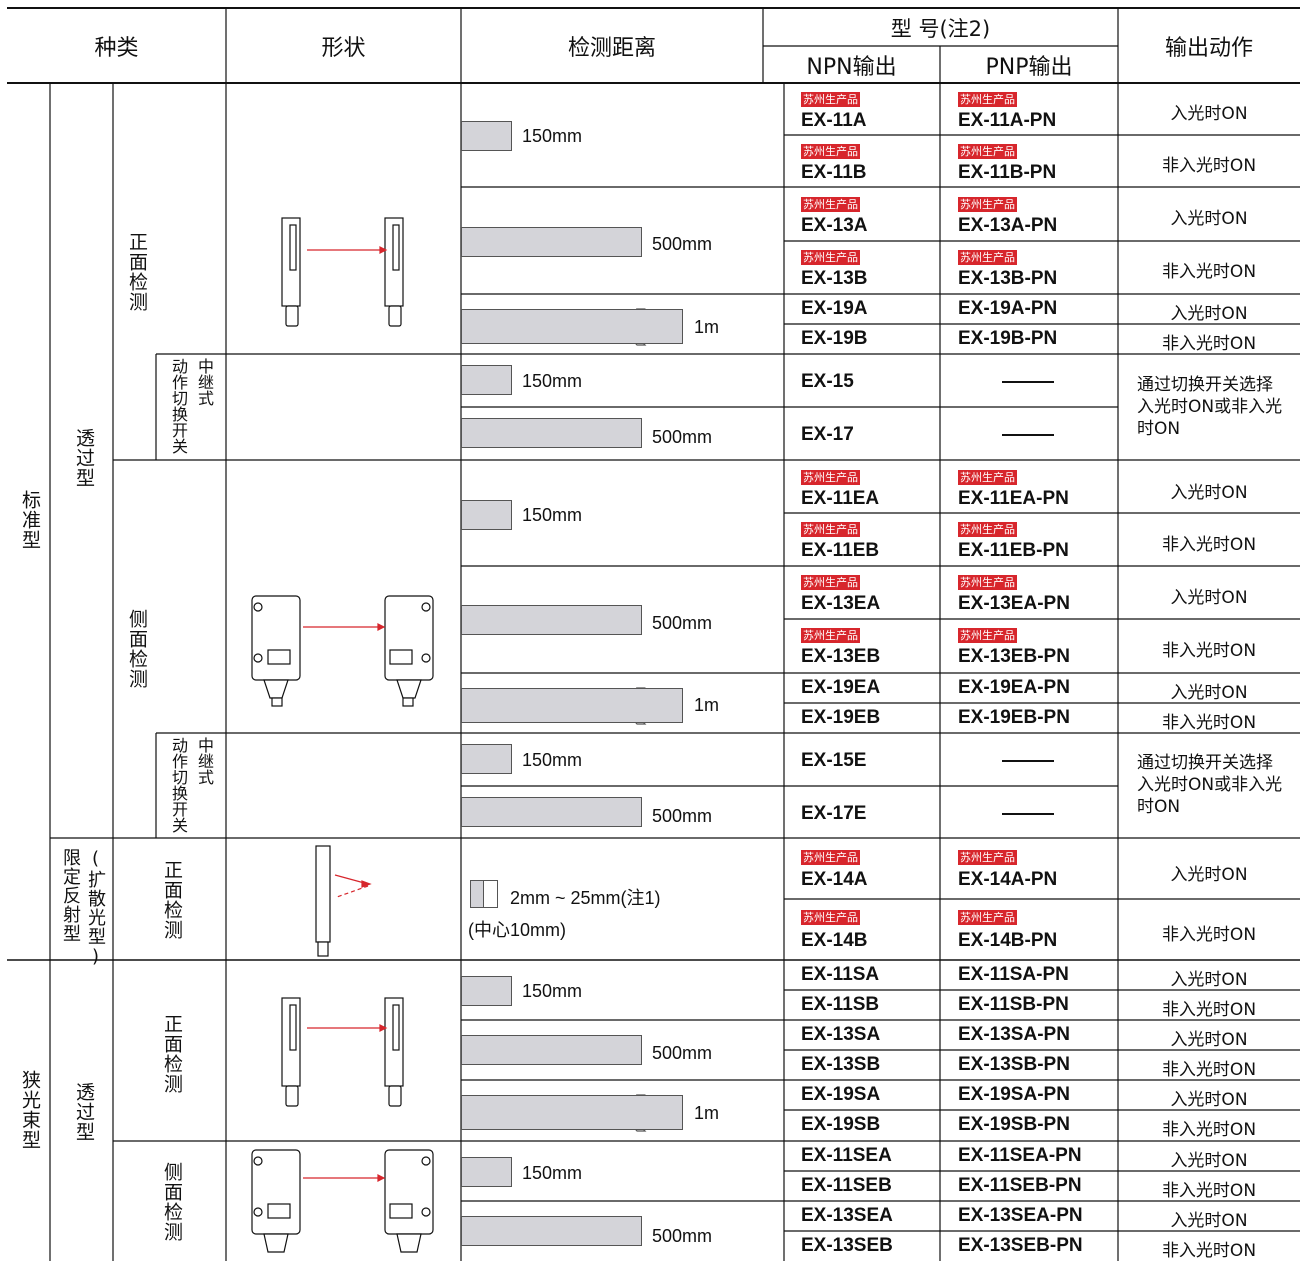 This screenshot has width=1306, height=1261. Describe the element at coordinates (1020, 1185) in the screenshot. I see `pnp-model: EX-11SEB-PN` at that location.